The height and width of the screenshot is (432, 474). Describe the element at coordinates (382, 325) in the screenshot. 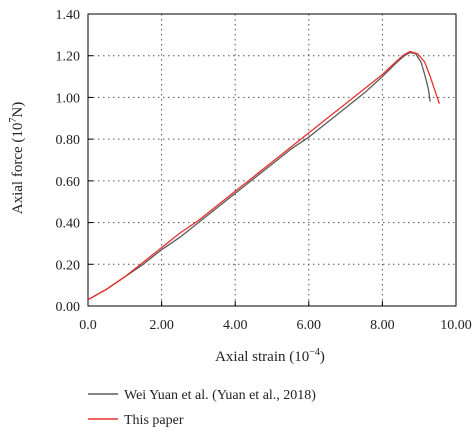

I see `x-tick-label: 8.00` at that location.